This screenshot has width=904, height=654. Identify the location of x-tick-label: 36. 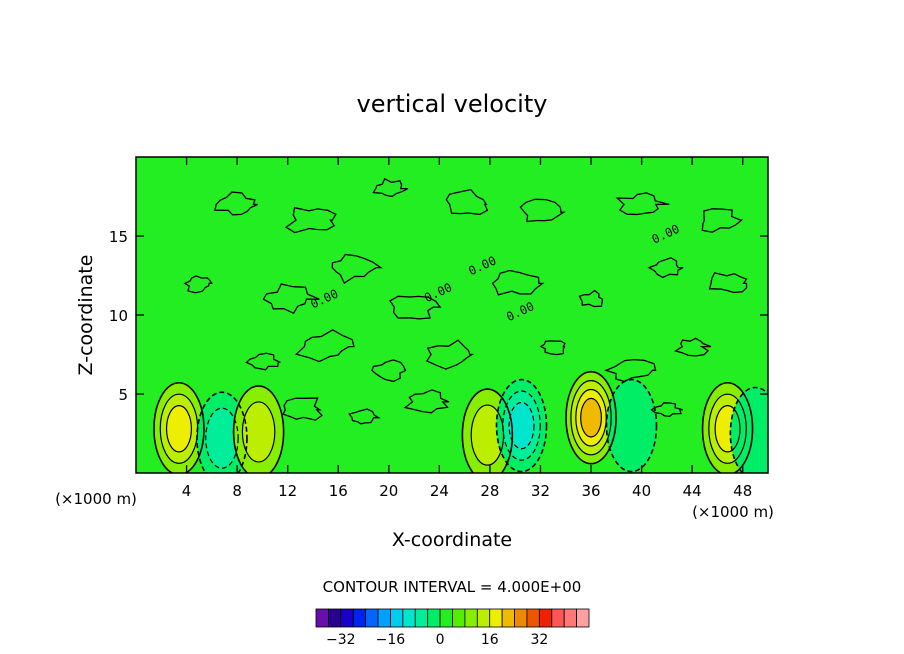
(590, 491).